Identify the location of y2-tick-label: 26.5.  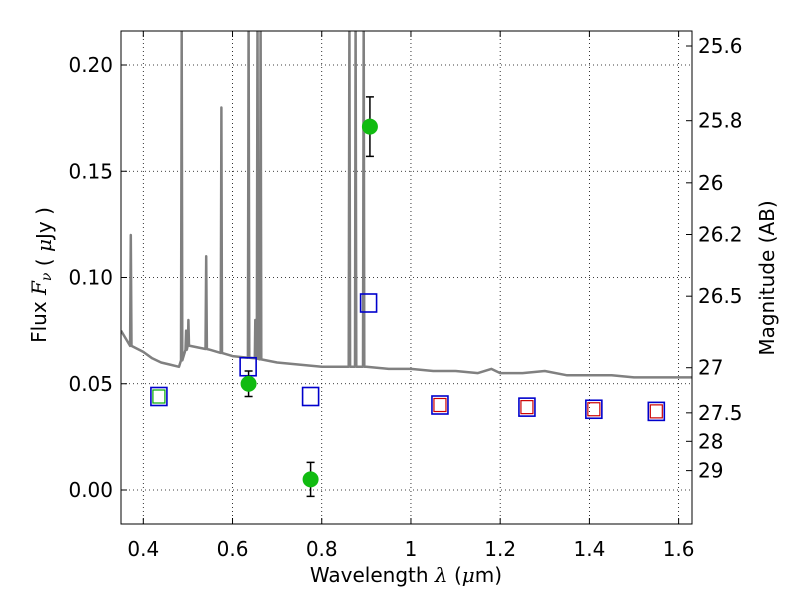
(720, 296).